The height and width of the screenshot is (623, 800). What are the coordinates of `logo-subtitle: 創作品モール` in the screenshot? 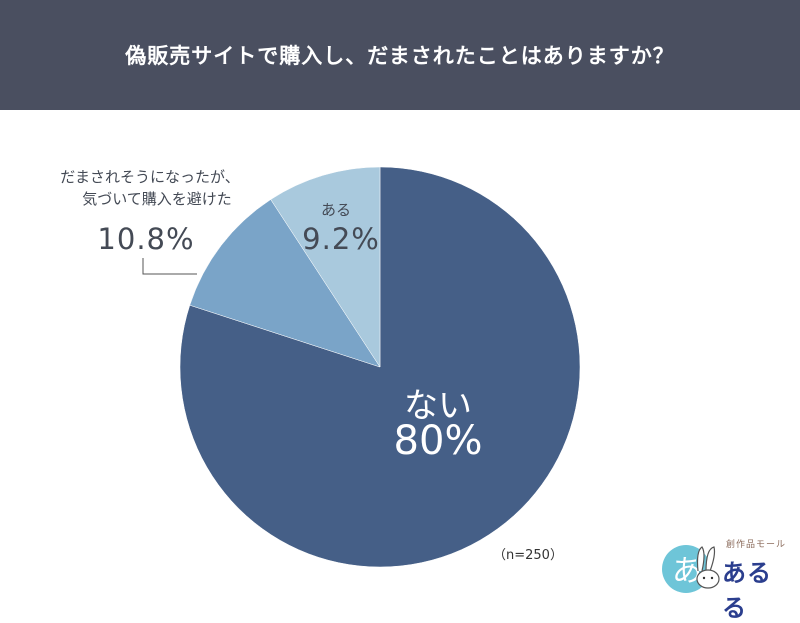 It's located at (756, 545).